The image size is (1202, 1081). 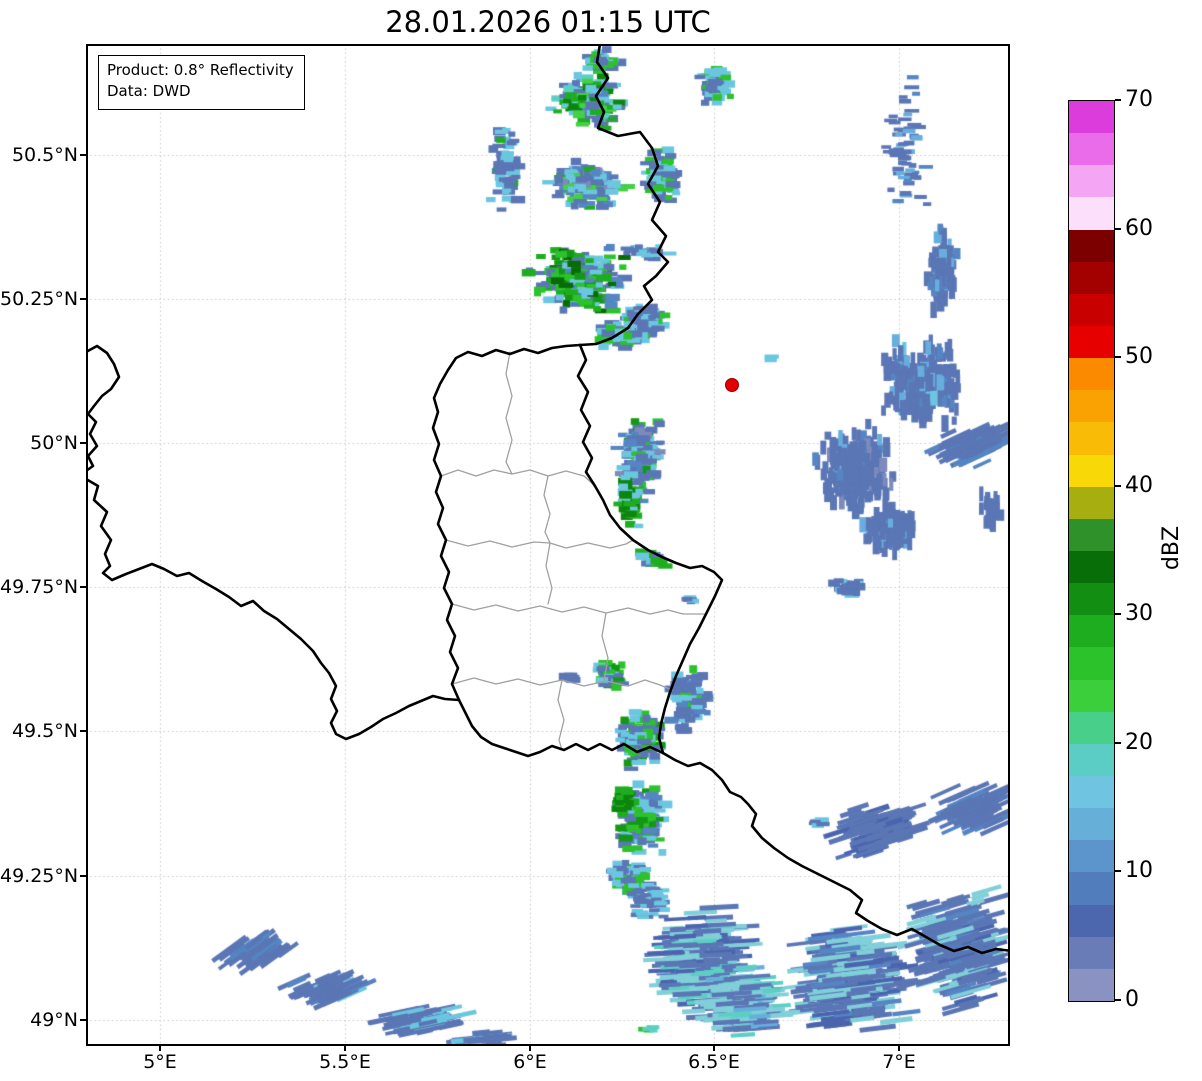 What do you see at coordinates (201, 82) in the screenshot?
I see `product-info-box: Product: 0.8° Reflectivity Data: DWD` at bounding box center [201, 82].